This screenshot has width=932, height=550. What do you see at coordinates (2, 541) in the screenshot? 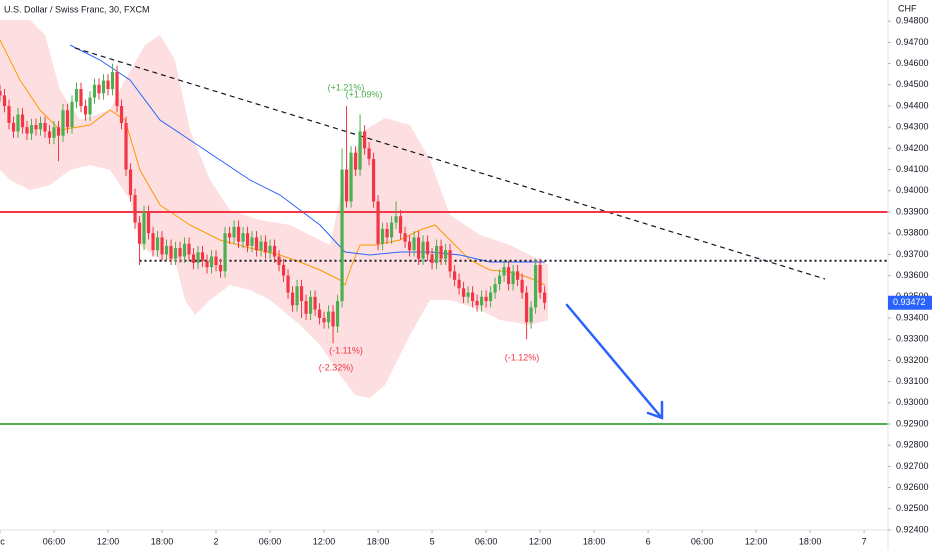
I see `x-tick-label: ec` at bounding box center [2, 541].